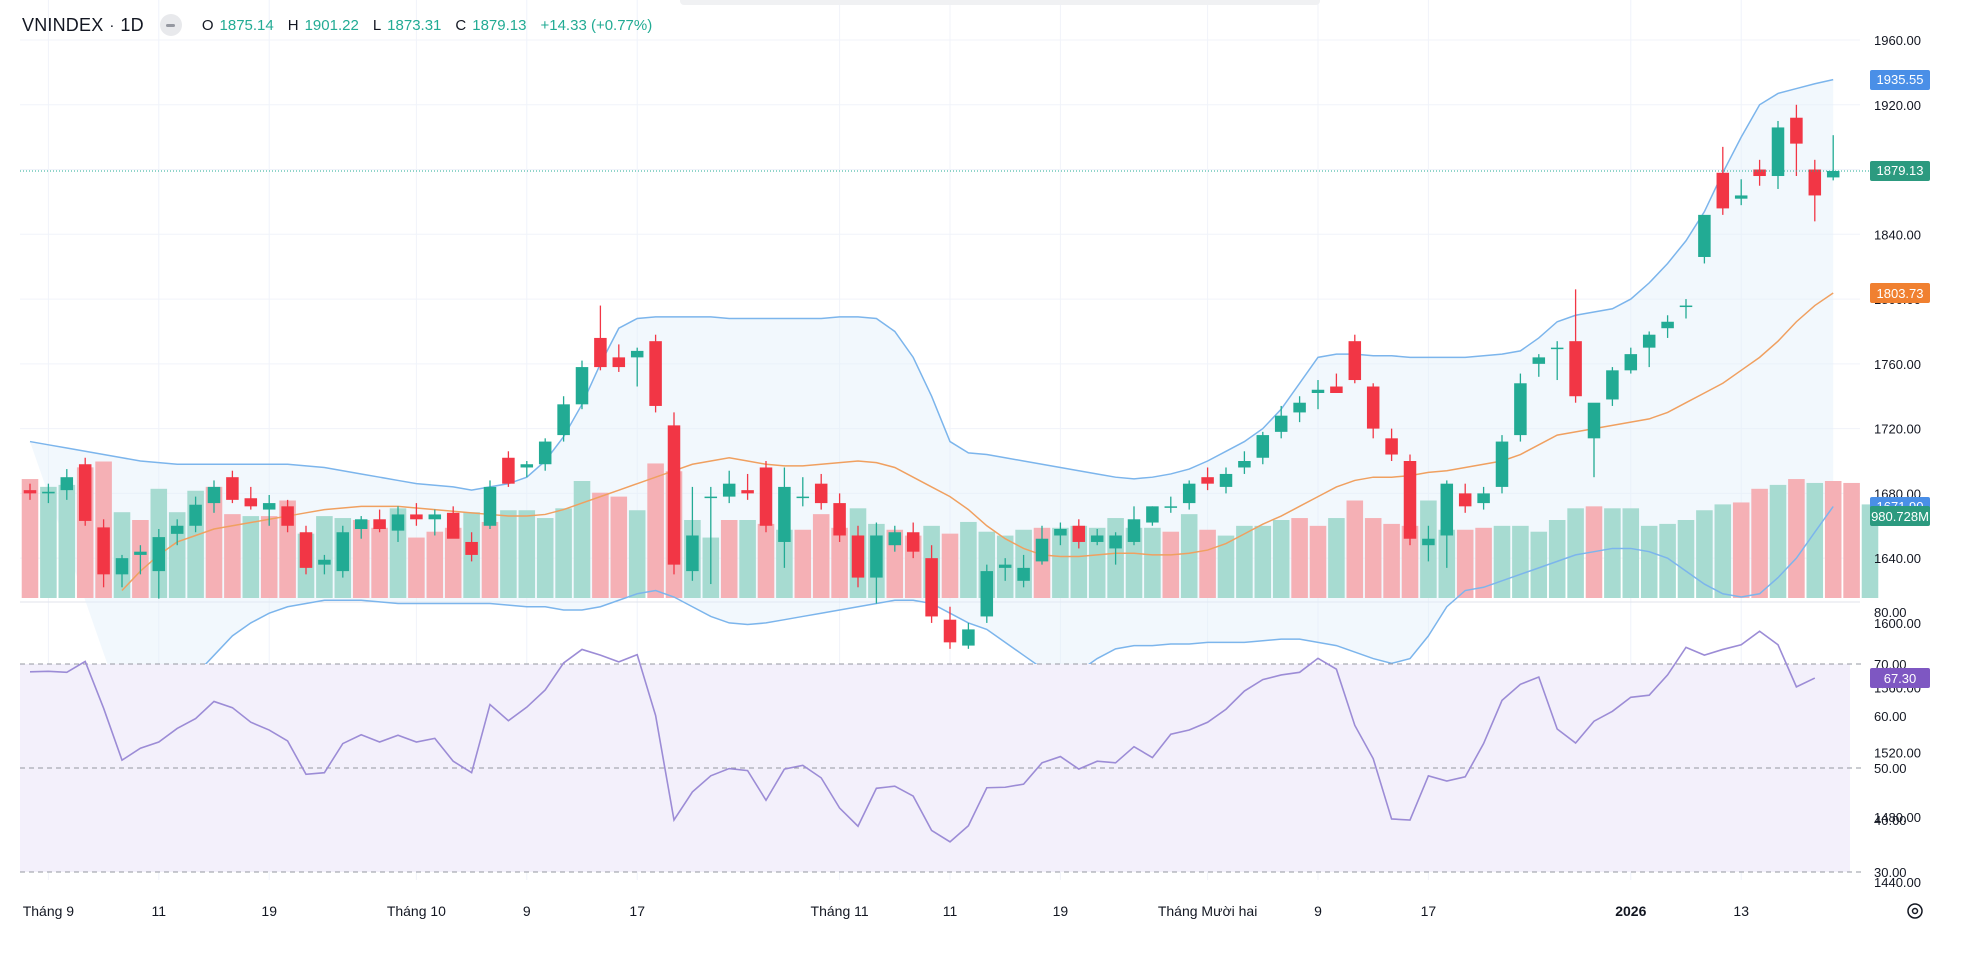 The height and width of the screenshot is (956, 1966). Describe the element at coordinates (63, 24) in the screenshot. I see `symbol-name: VNINDEX` at that location.